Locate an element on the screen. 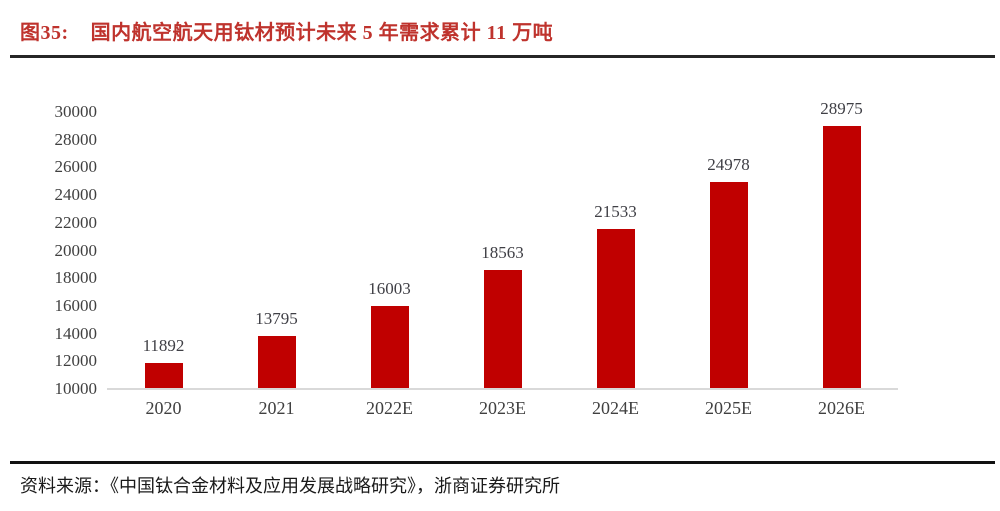  y-tick-label: 26000 is located at coordinates (76, 167).